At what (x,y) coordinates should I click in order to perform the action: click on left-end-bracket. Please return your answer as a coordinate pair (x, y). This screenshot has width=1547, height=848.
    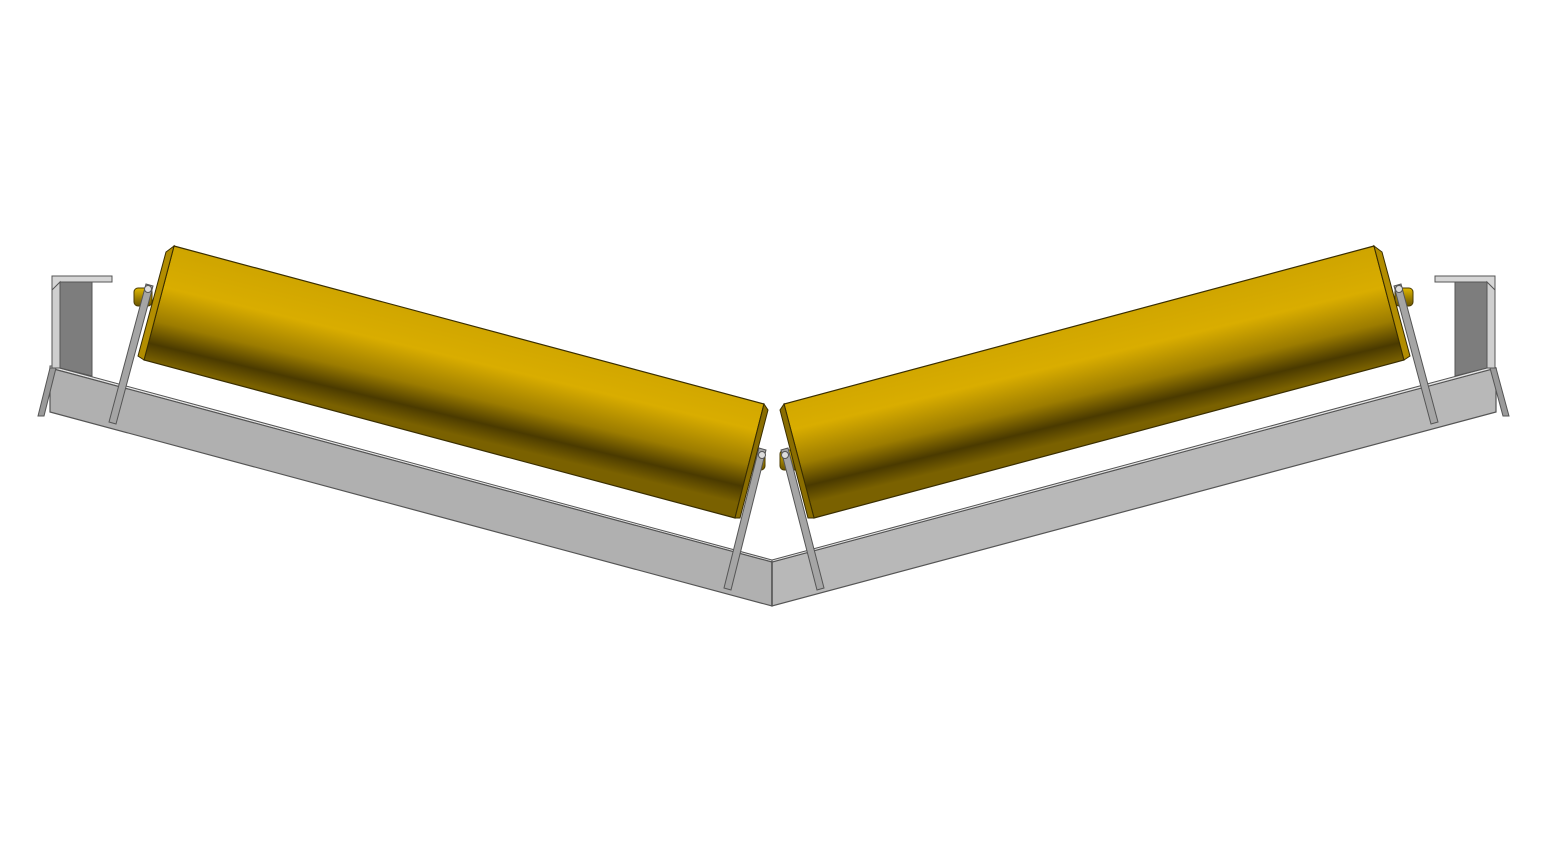
    Looking at the image, I should click on (75, 346).